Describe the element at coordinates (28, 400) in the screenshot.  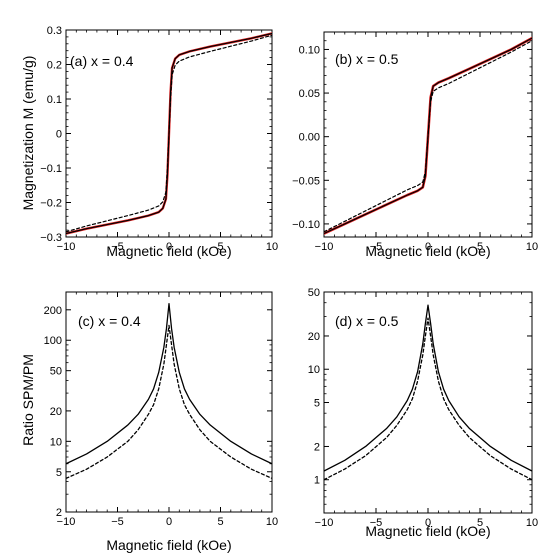
I see `y-axis-label: Ratio SPM/PM` at that location.